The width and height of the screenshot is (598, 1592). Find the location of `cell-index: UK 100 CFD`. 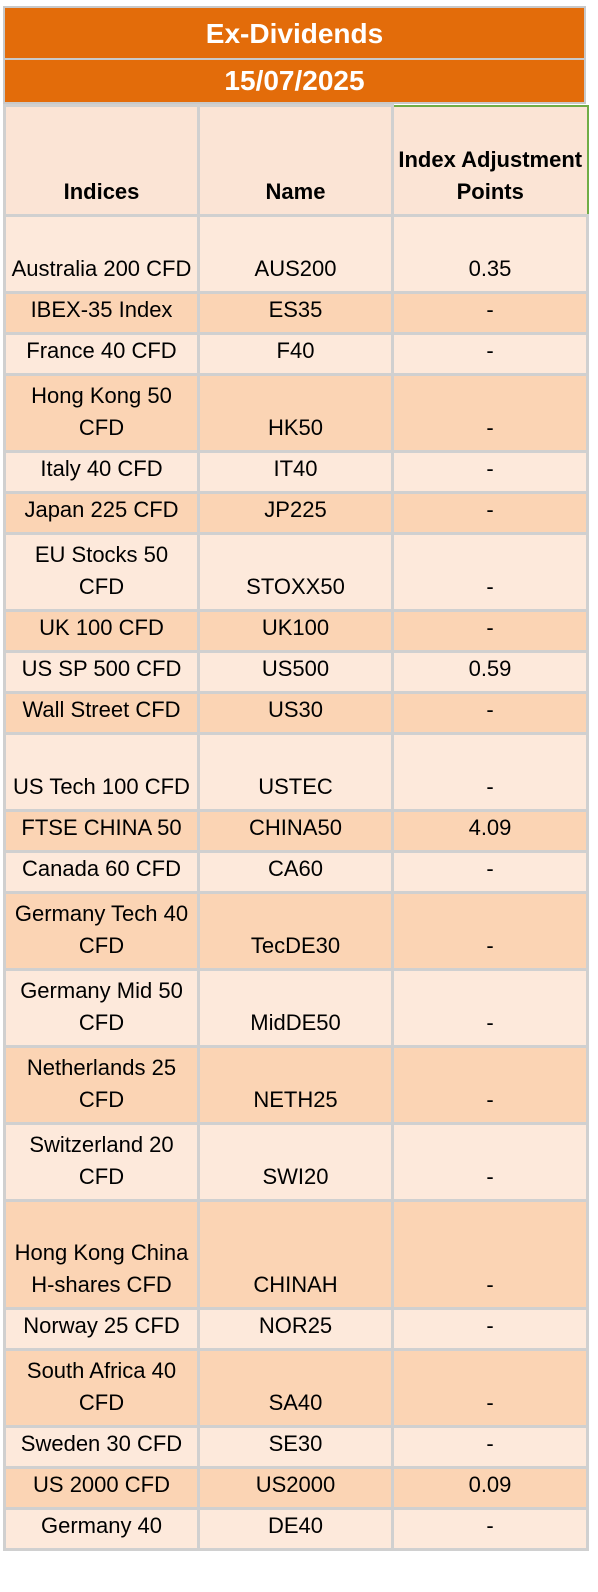

cell-index: UK 100 CFD is located at coordinates (101, 631).